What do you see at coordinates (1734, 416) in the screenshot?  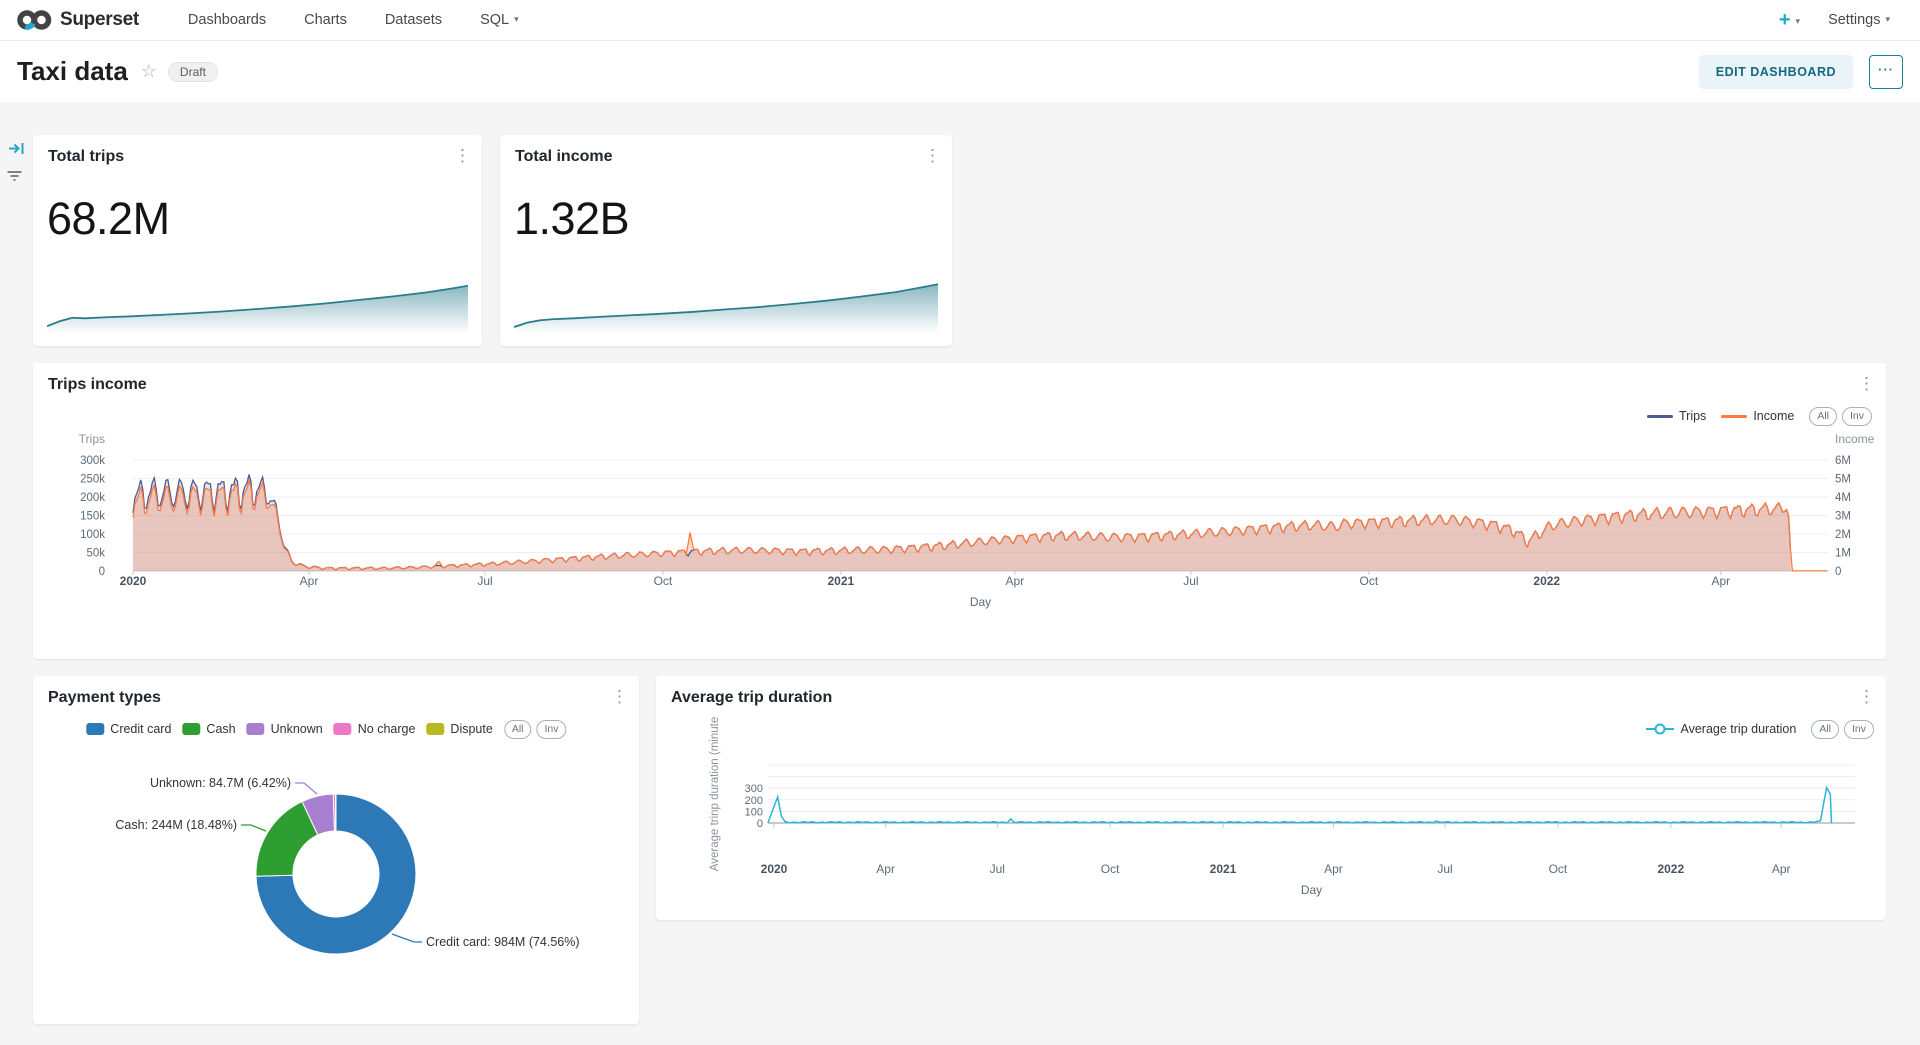 I see `income-swatch` at bounding box center [1734, 416].